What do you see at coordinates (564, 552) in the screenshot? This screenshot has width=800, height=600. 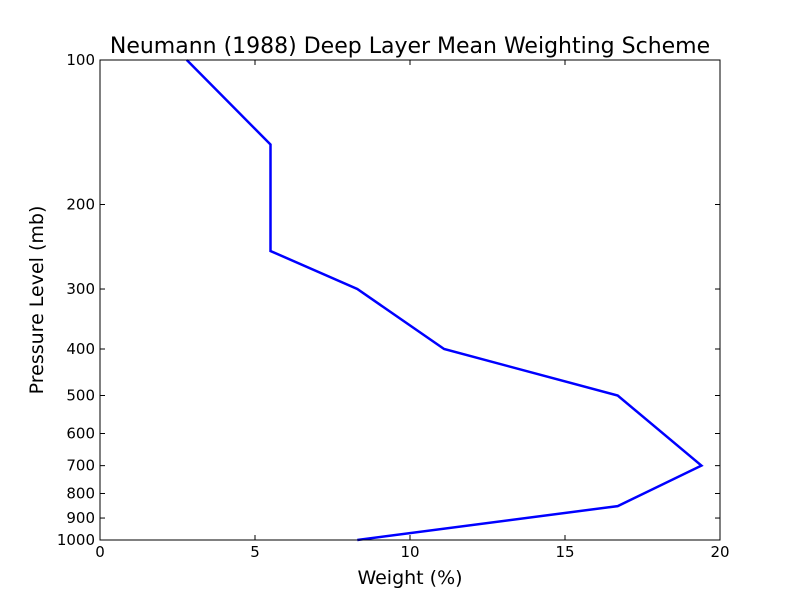 I see `x-tick-label: 15` at bounding box center [564, 552].